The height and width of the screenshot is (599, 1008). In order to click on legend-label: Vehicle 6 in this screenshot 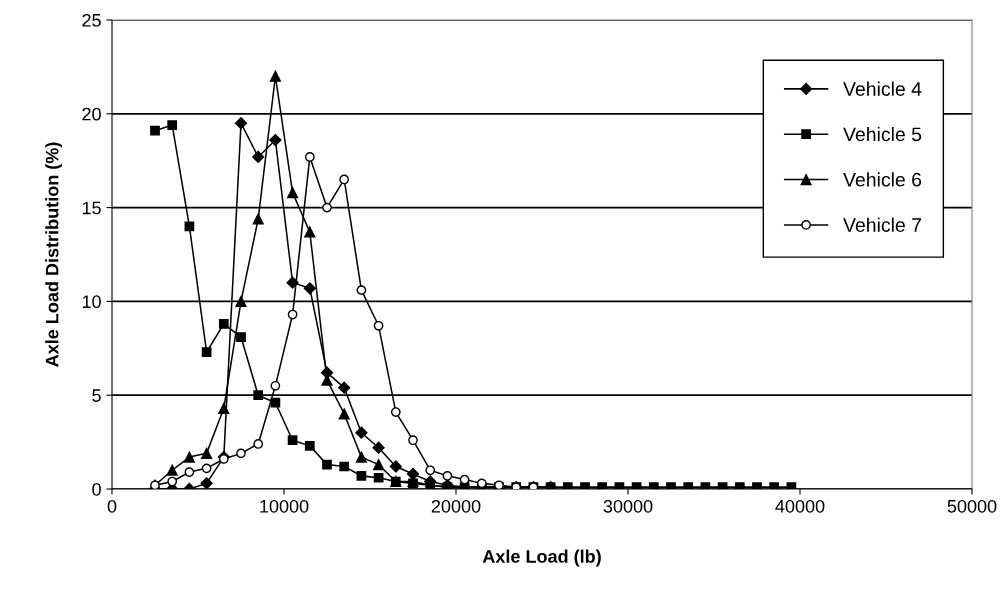, I will do `click(882, 179)`.